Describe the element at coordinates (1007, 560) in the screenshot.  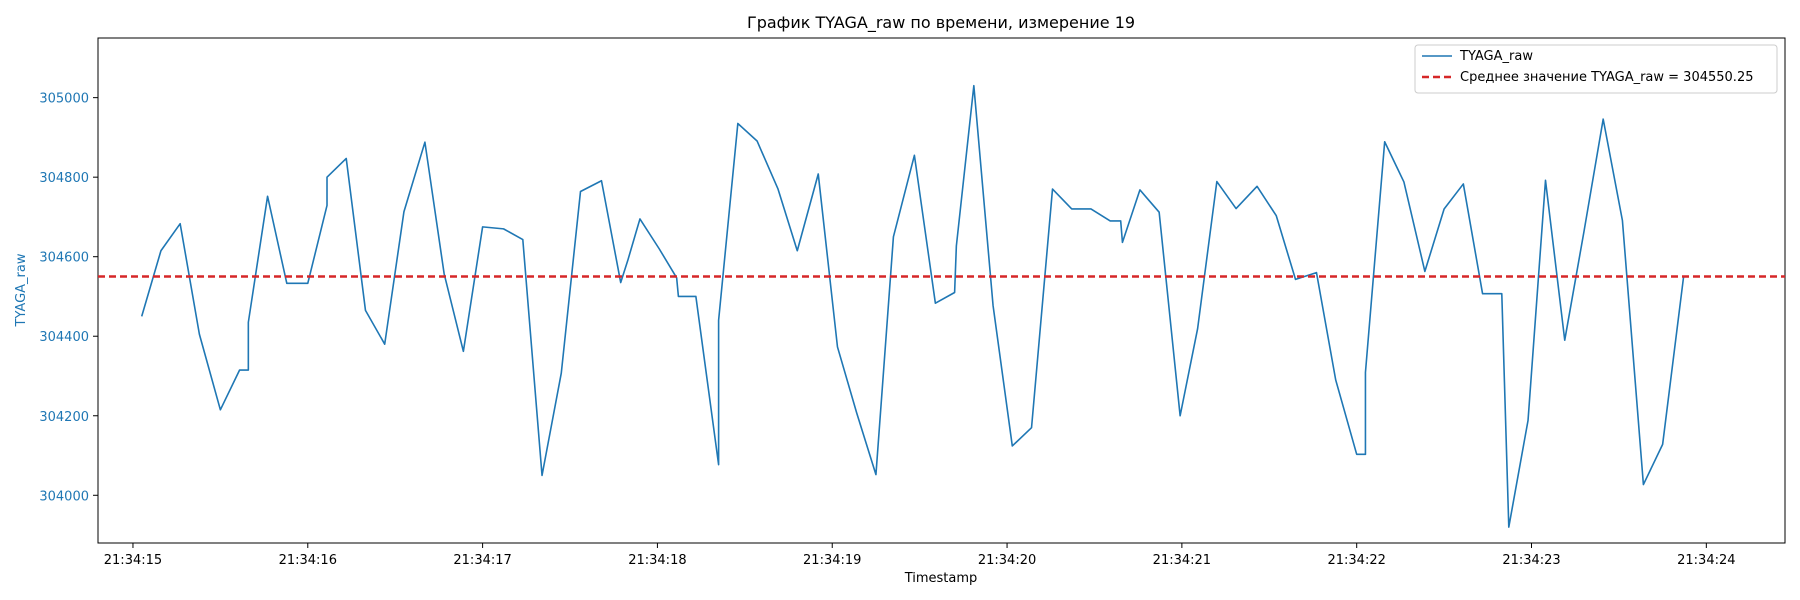
I see `x-tick-label: 21:34:20` at that location.